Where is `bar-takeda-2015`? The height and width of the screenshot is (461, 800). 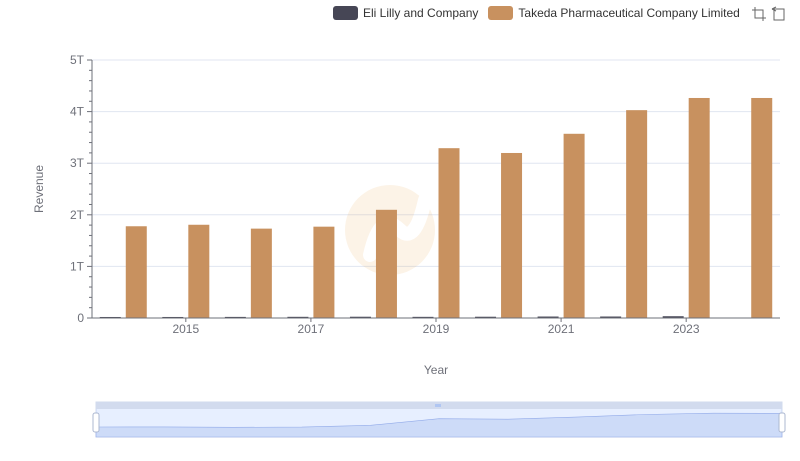
bar-takeda-2015 is located at coordinates (199, 271).